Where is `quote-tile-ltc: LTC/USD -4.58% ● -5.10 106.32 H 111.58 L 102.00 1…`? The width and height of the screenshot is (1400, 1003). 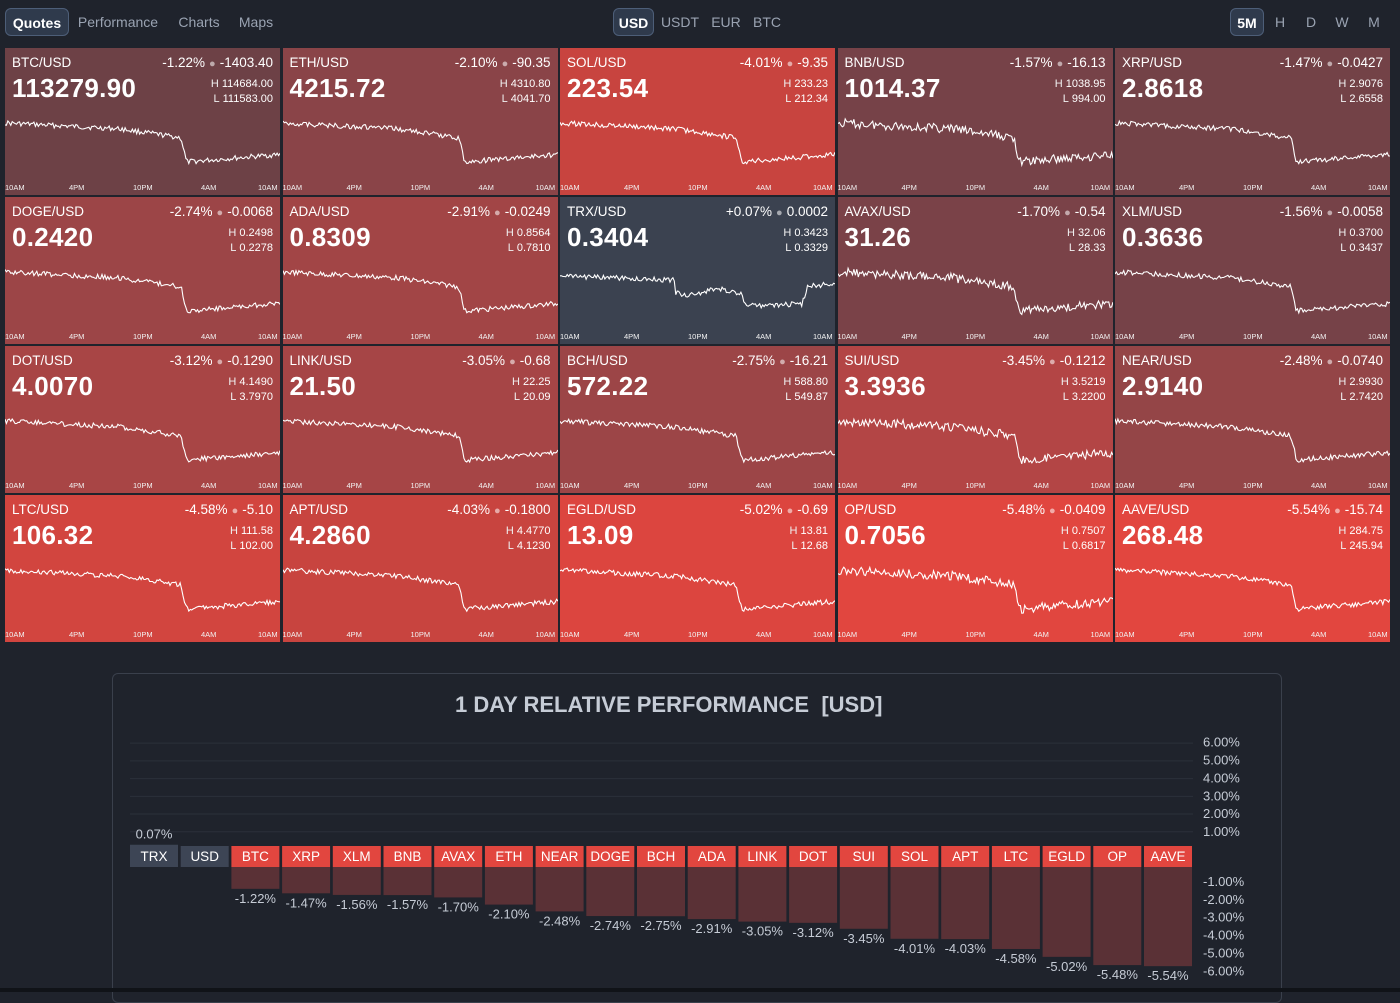
quote-tile-ltc: LTC/USD -4.58% ● -5.10 106.32 H 111.58 L 102.00 1… is located at coordinates (142, 568).